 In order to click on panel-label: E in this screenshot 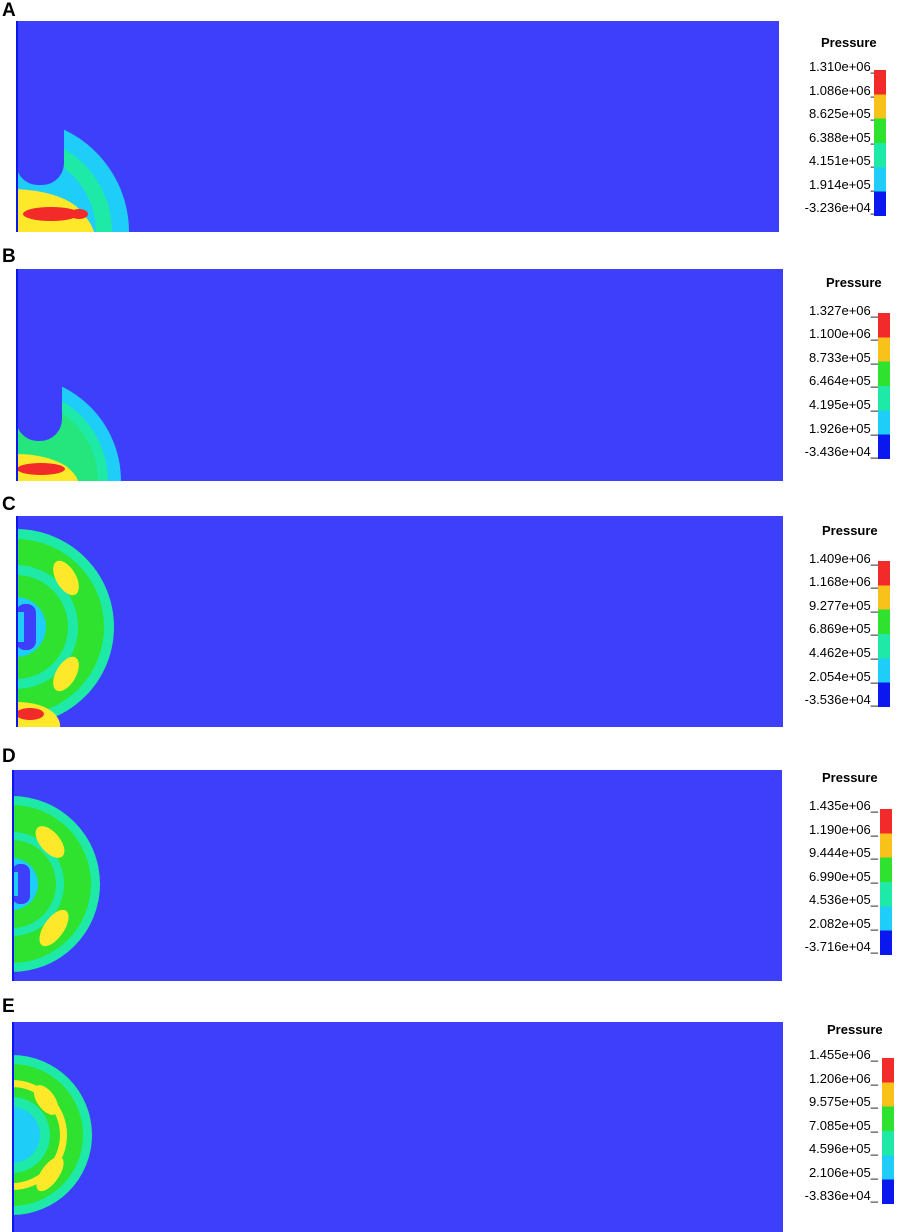, I will do `click(8, 1006)`.